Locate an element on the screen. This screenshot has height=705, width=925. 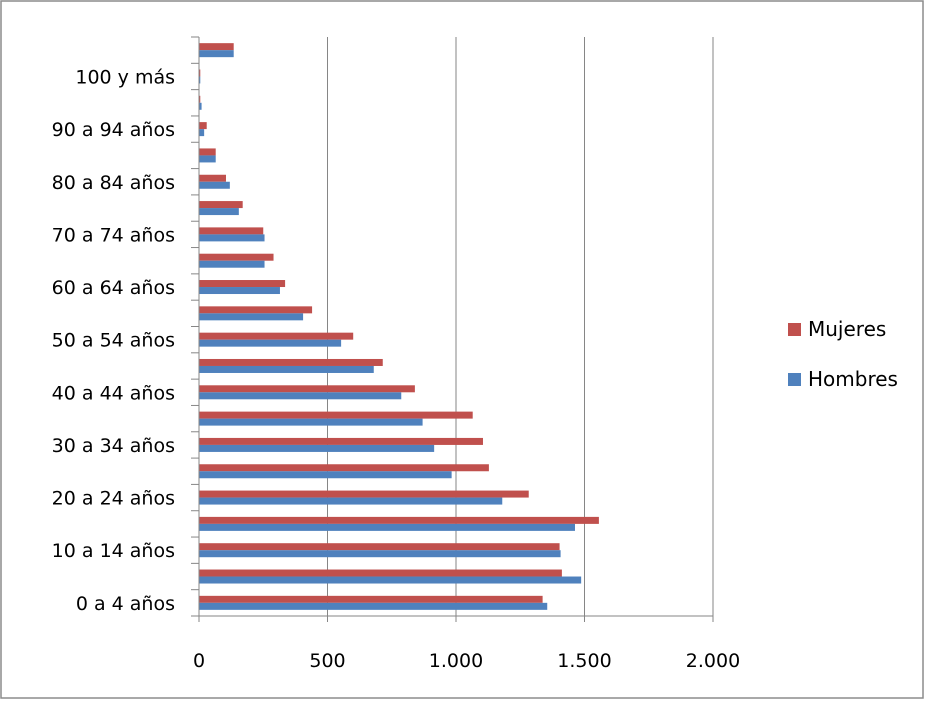
legend-swatch-hombres is located at coordinates (794, 379).